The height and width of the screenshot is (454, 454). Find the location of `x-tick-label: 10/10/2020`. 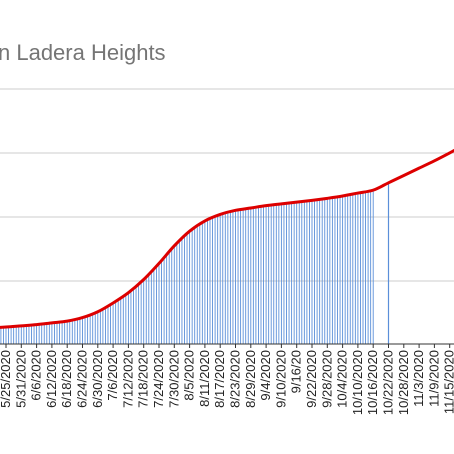

x-tick-label: 10/10/2020 is located at coordinates (357, 382).